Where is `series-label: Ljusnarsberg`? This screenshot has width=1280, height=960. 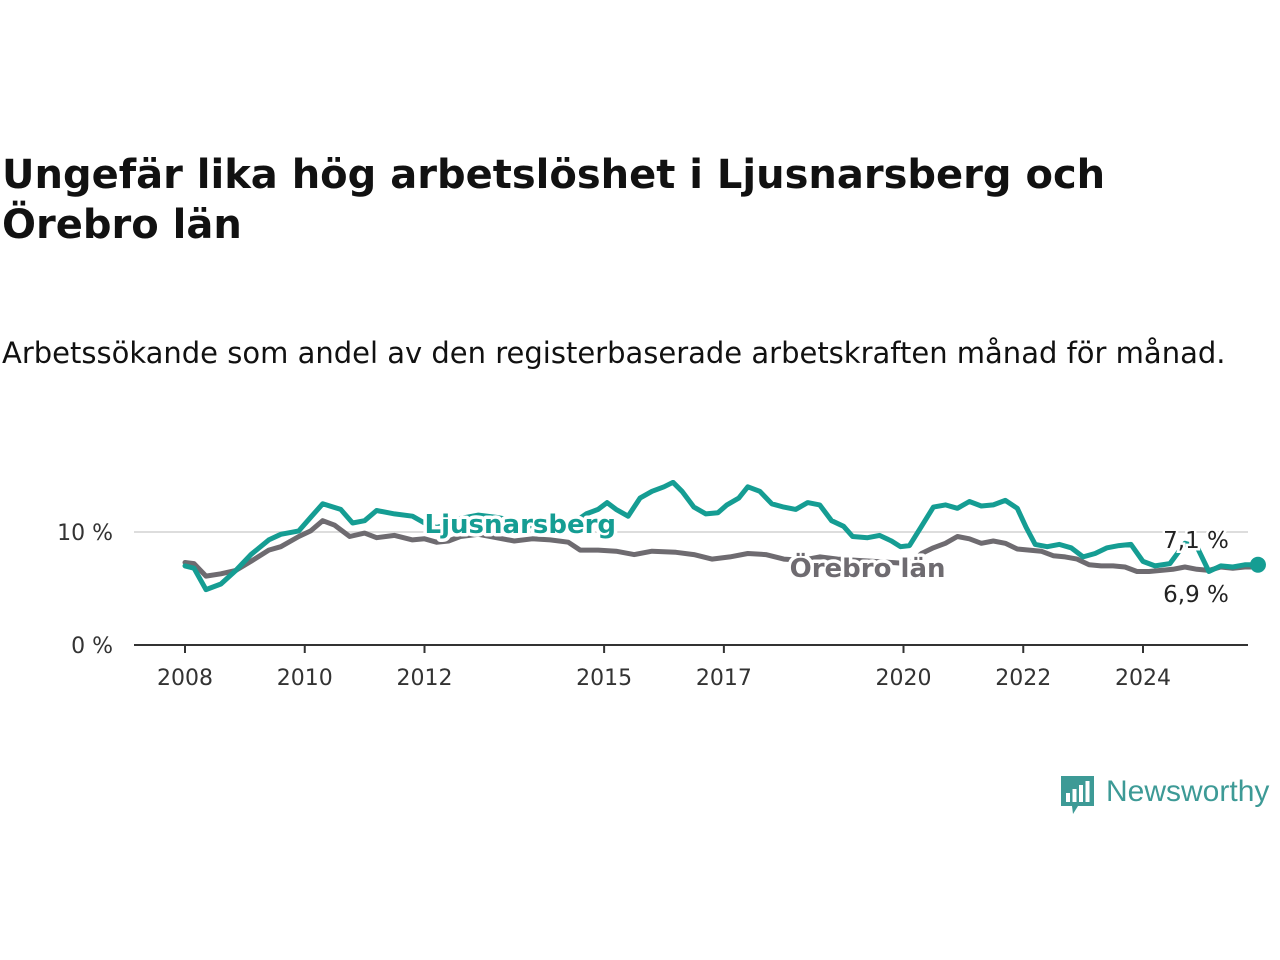
series-label: Ljusnarsberg is located at coordinates (521, 525).